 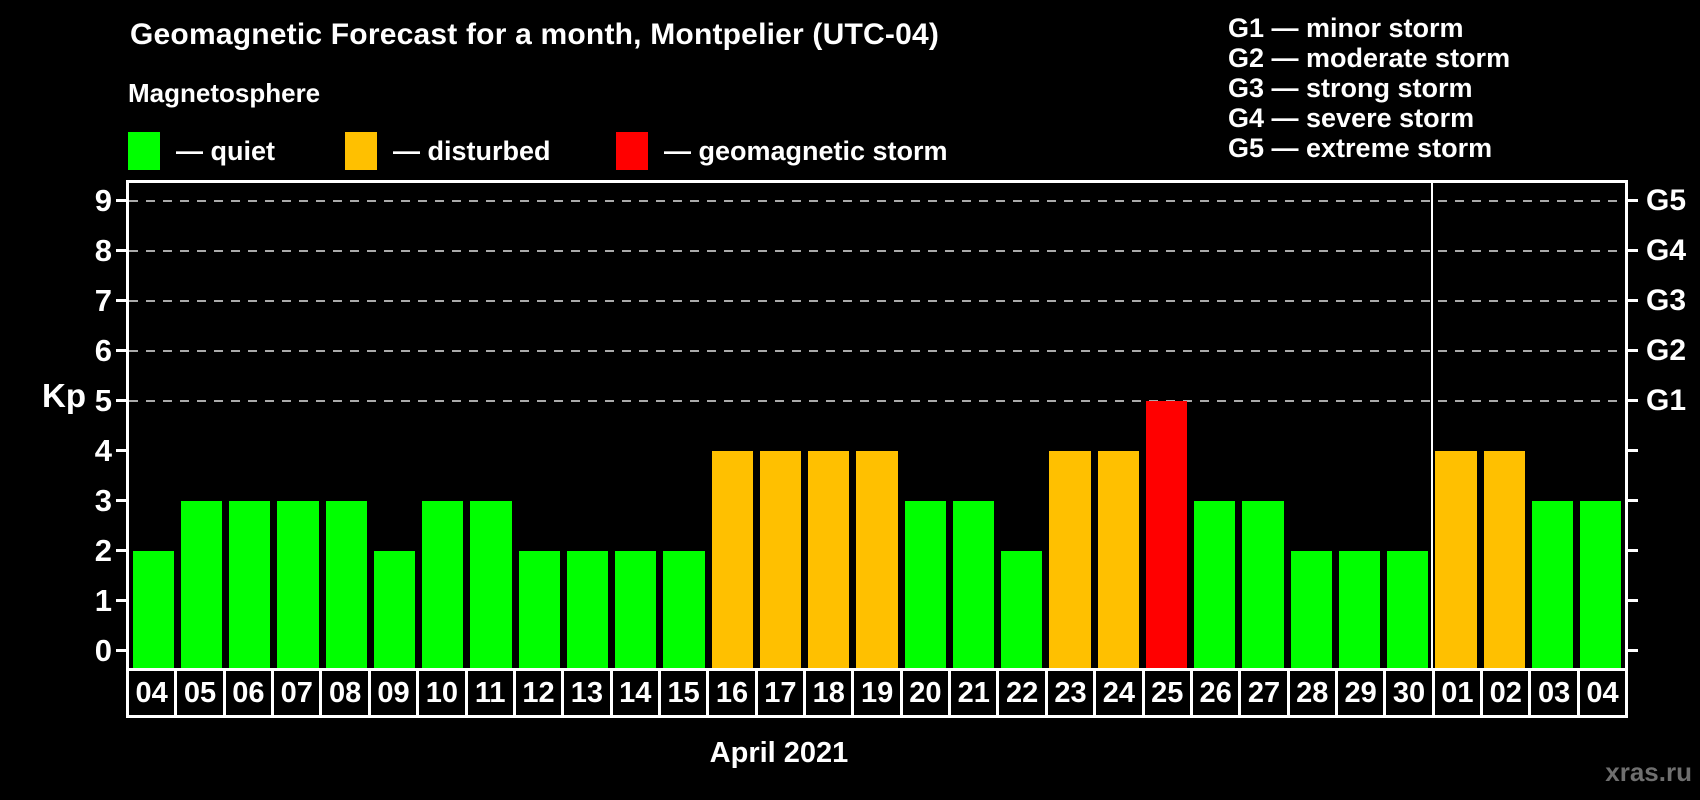 What do you see at coordinates (780, 693) in the screenshot?
I see `x-label-17: 17` at bounding box center [780, 693].